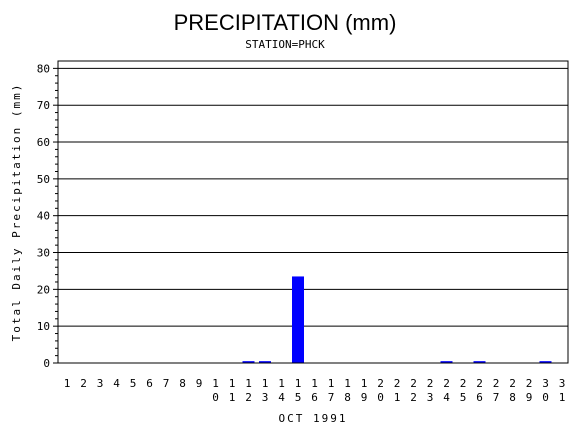  What do you see at coordinates (43, 142) in the screenshot?
I see `y-tick-label: 60` at bounding box center [43, 142].